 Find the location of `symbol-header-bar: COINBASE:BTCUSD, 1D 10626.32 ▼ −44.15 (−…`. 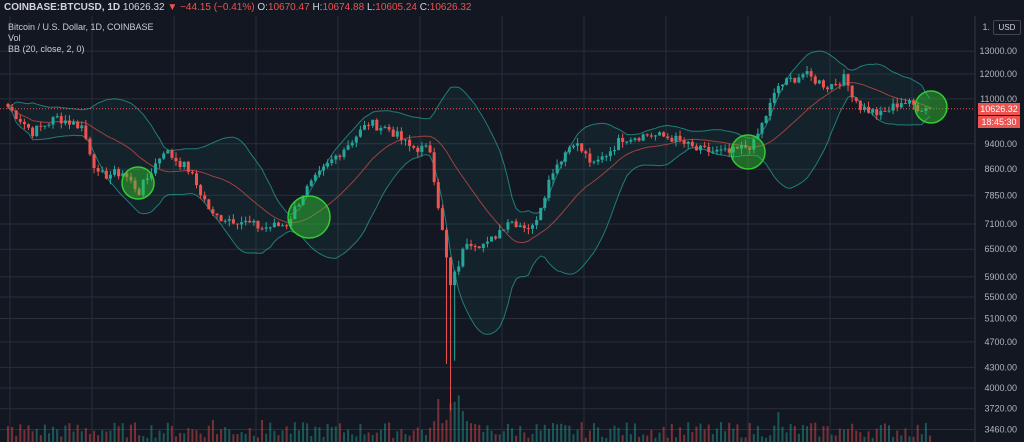

symbol-header-bar: COINBASE:BTCUSD, 1D 10626.32 ▼ −44.15 (−… is located at coordinates (512, 8).